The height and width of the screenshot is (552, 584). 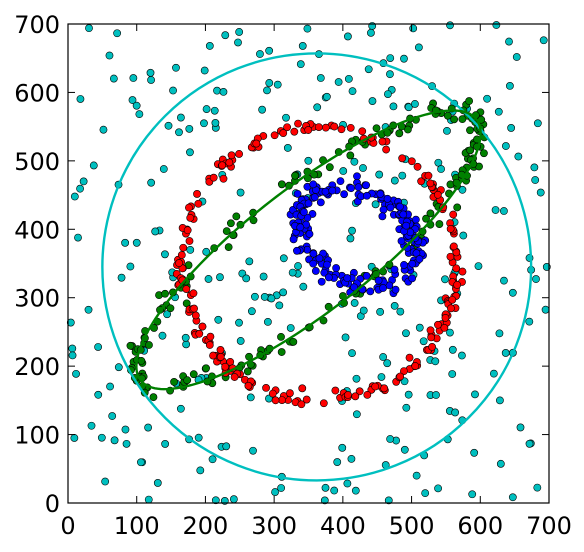 What do you see at coordinates (480, 526) in the screenshot?
I see `x-tick-label: 600` at bounding box center [480, 526].